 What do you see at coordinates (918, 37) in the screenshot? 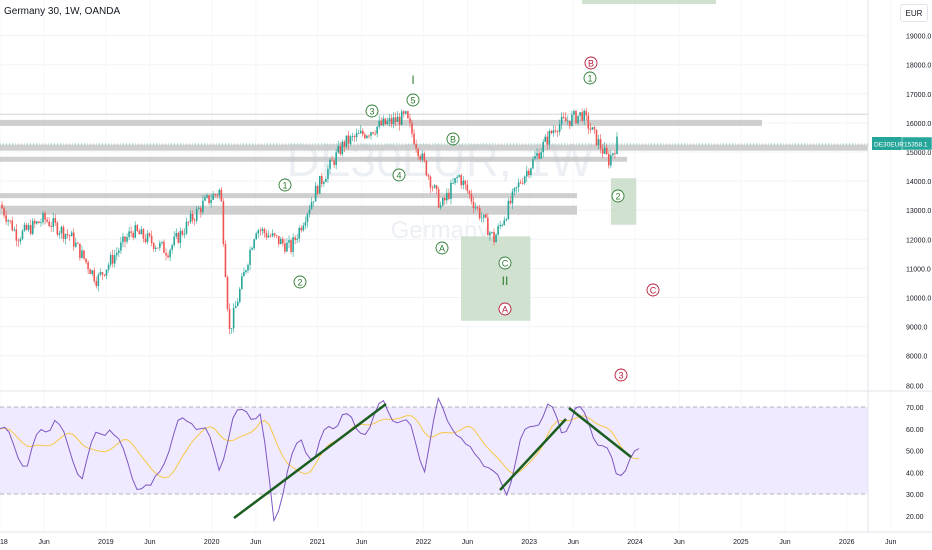
I see `price-tick-label: 19000.0` at bounding box center [918, 37].